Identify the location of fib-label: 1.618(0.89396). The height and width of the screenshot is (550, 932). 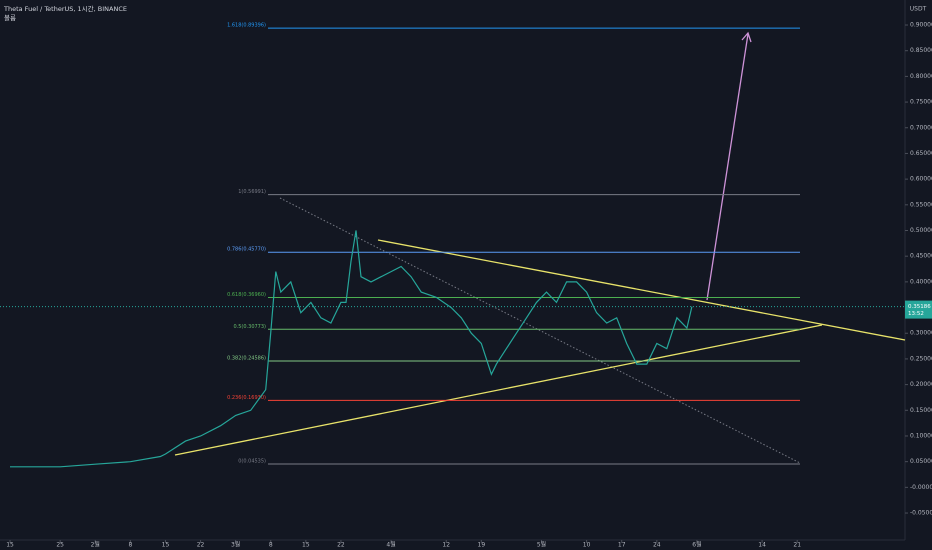
(246, 26).